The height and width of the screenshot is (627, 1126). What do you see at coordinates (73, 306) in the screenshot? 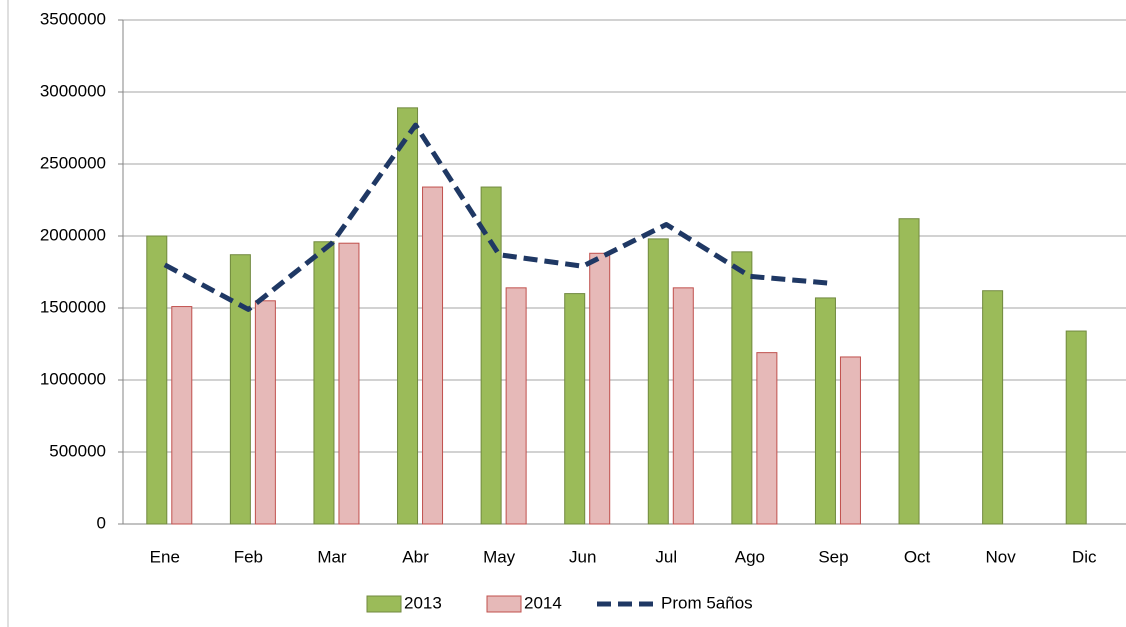
I see `y-tick-label: 1500000` at bounding box center [73, 306].